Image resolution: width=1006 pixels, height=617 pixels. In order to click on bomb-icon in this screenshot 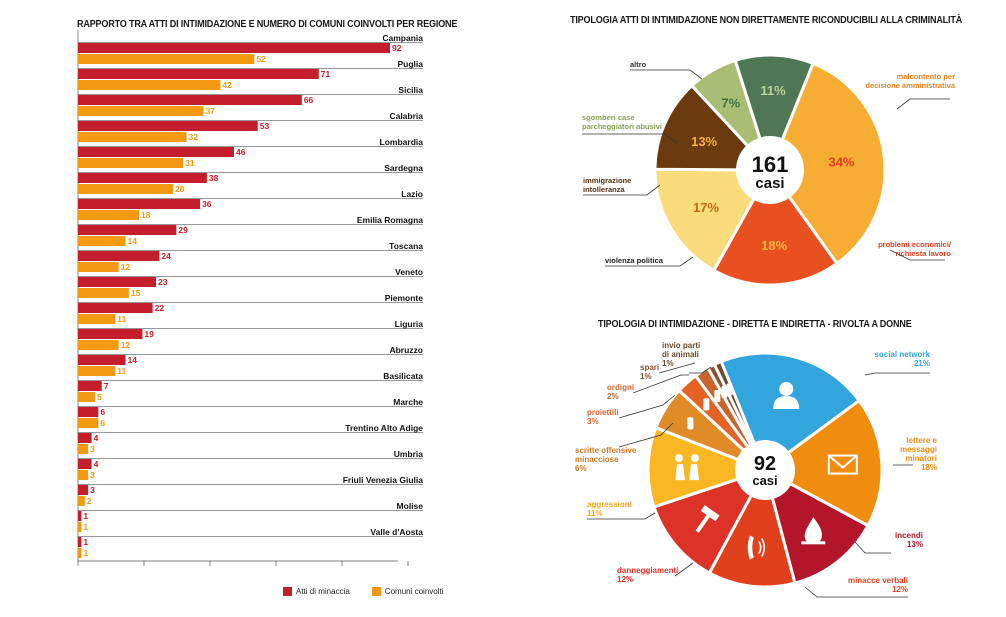, I will do `click(717, 396)`.